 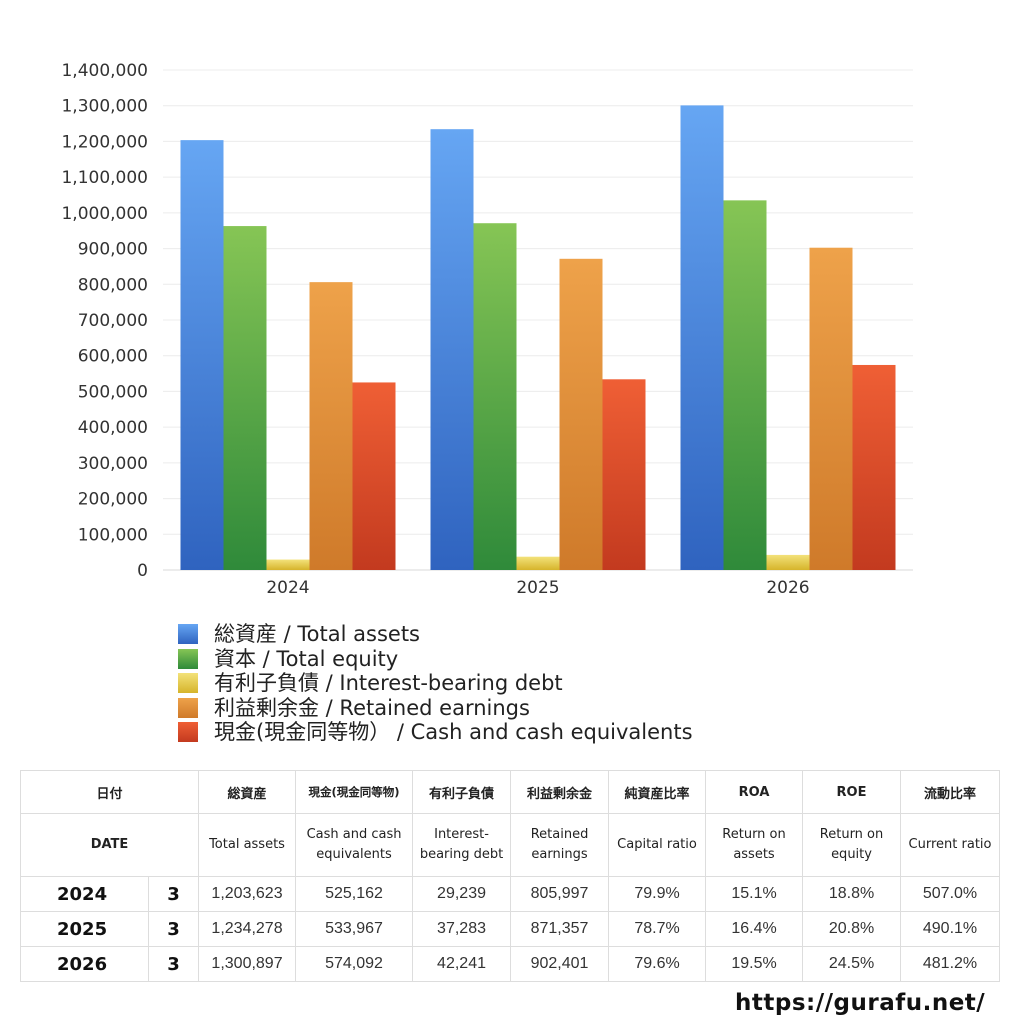 I want to click on cell-total-assets: 1,203,623, so click(x=247, y=894).